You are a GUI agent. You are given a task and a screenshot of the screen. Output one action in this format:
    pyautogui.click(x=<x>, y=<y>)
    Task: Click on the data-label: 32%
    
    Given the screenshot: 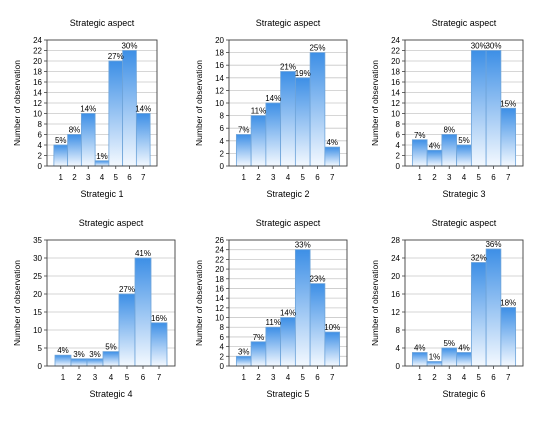 What is the action you would take?
    pyautogui.click(x=479, y=258)
    